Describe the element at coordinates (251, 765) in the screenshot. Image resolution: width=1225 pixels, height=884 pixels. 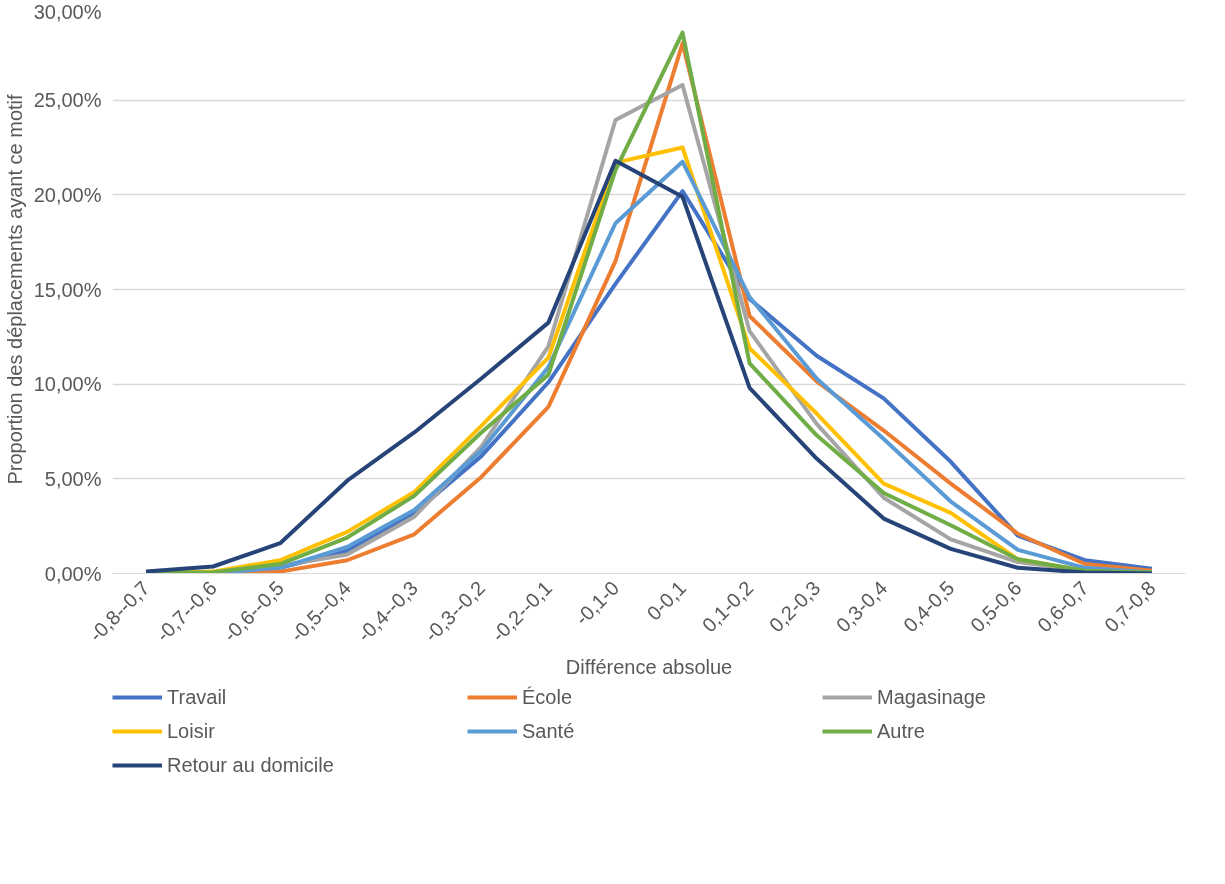
I see `legend-label: Retour au domicile` at that location.